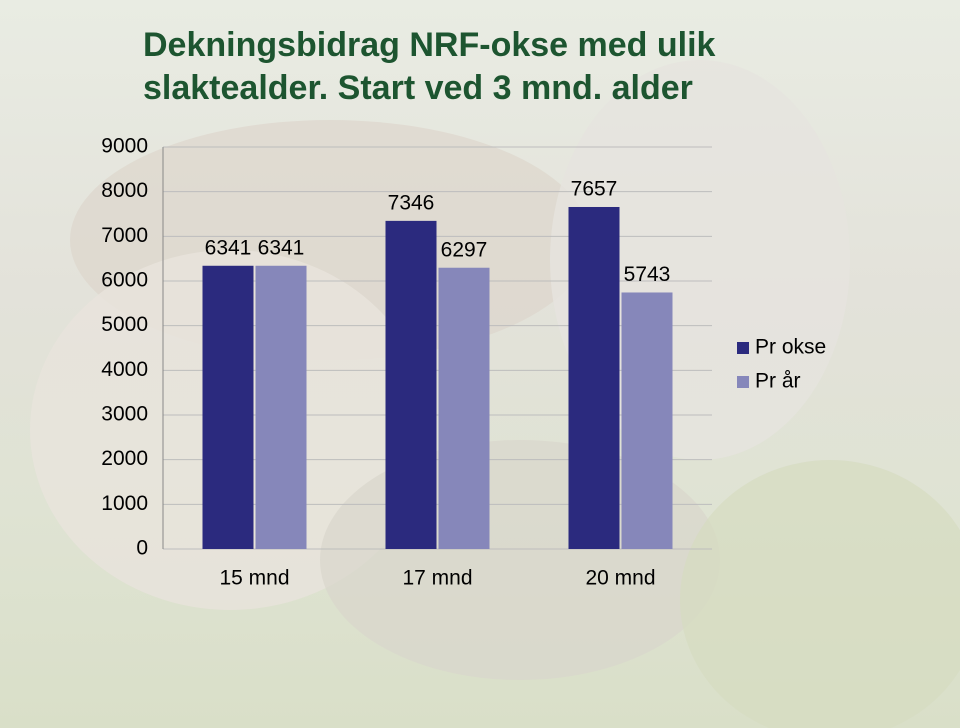  What do you see at coordinates (124, 414) in the screenshot?
I see `y-tick-label: 3000` at bounding box center [124, 414].